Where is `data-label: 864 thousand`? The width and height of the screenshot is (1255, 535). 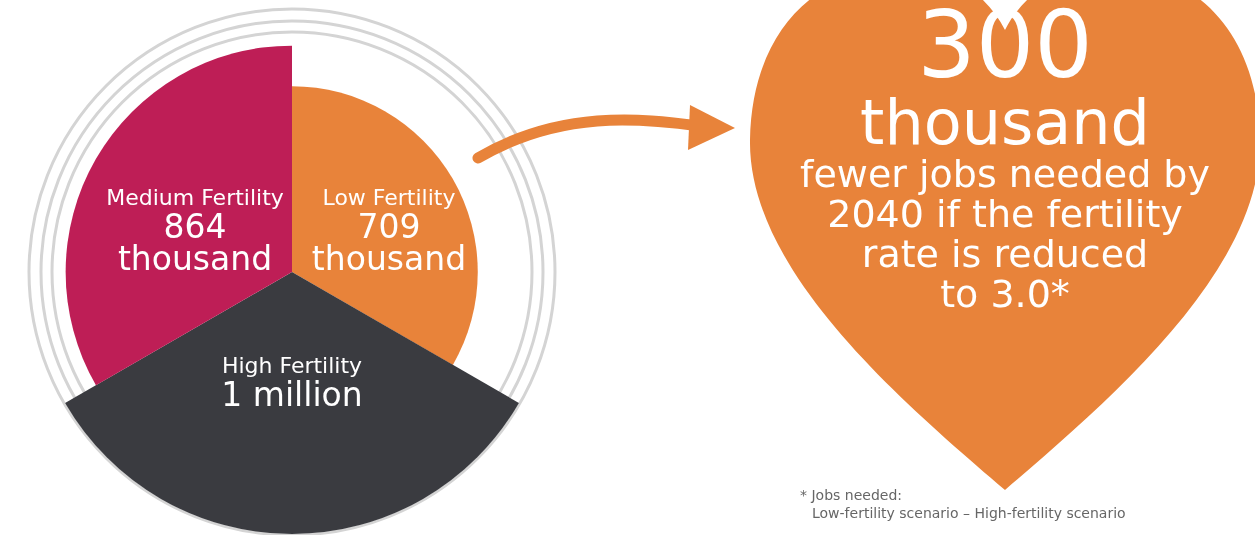 data-label: 864 thousand is located at coordinates (195, 242).